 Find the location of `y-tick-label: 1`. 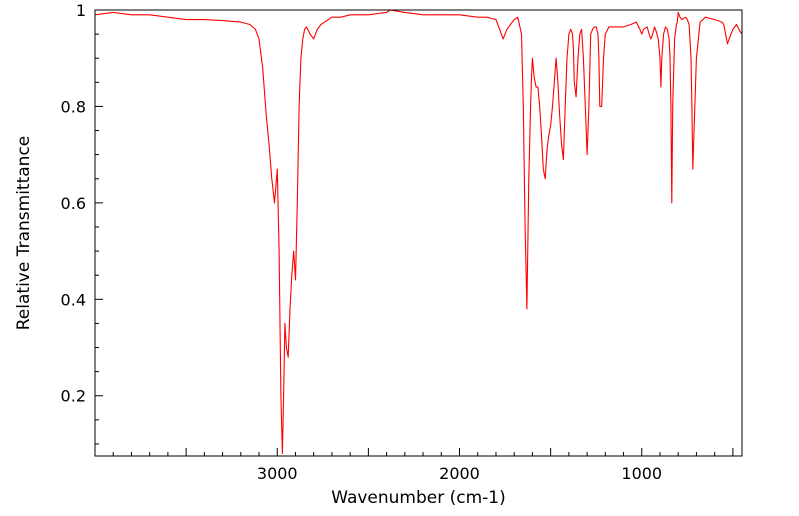

y-tick-label: 1 is located at coordinates (81, 10).